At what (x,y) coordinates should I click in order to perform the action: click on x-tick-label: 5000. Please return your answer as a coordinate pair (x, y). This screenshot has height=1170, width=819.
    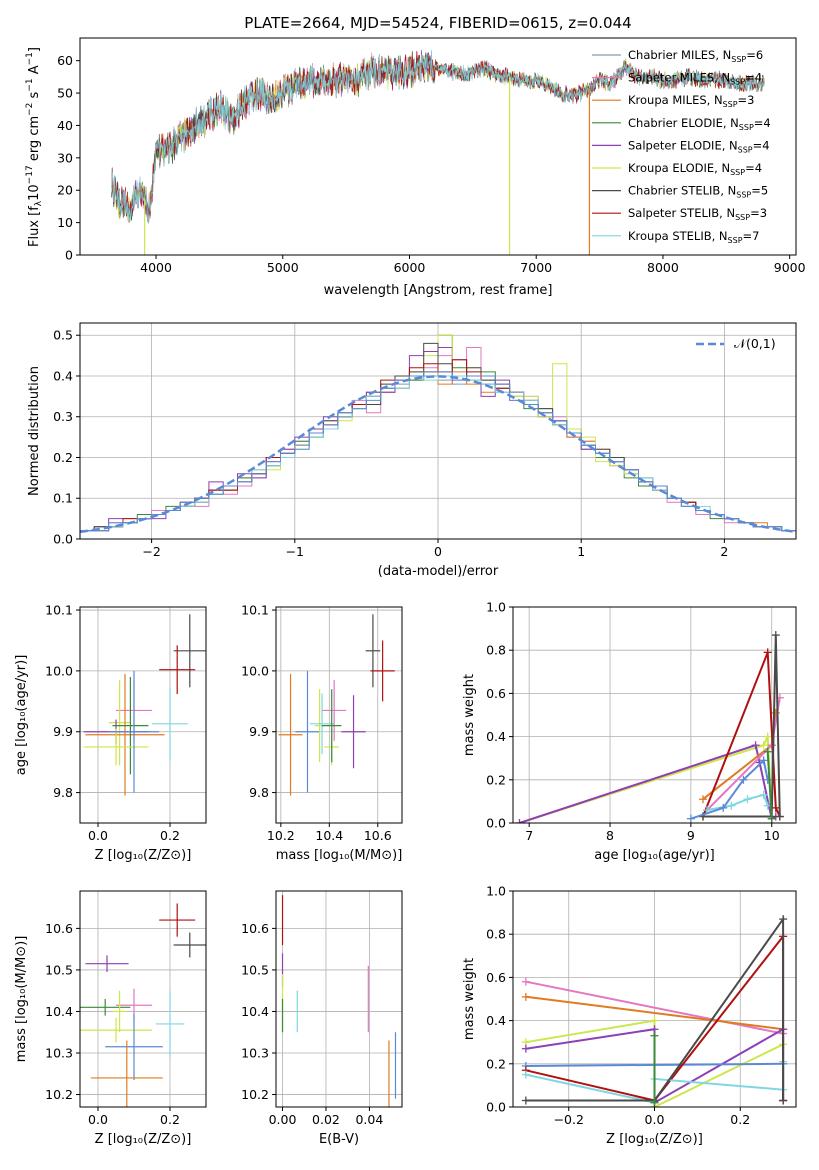
    Looking at the image, I should click on (283, 267).